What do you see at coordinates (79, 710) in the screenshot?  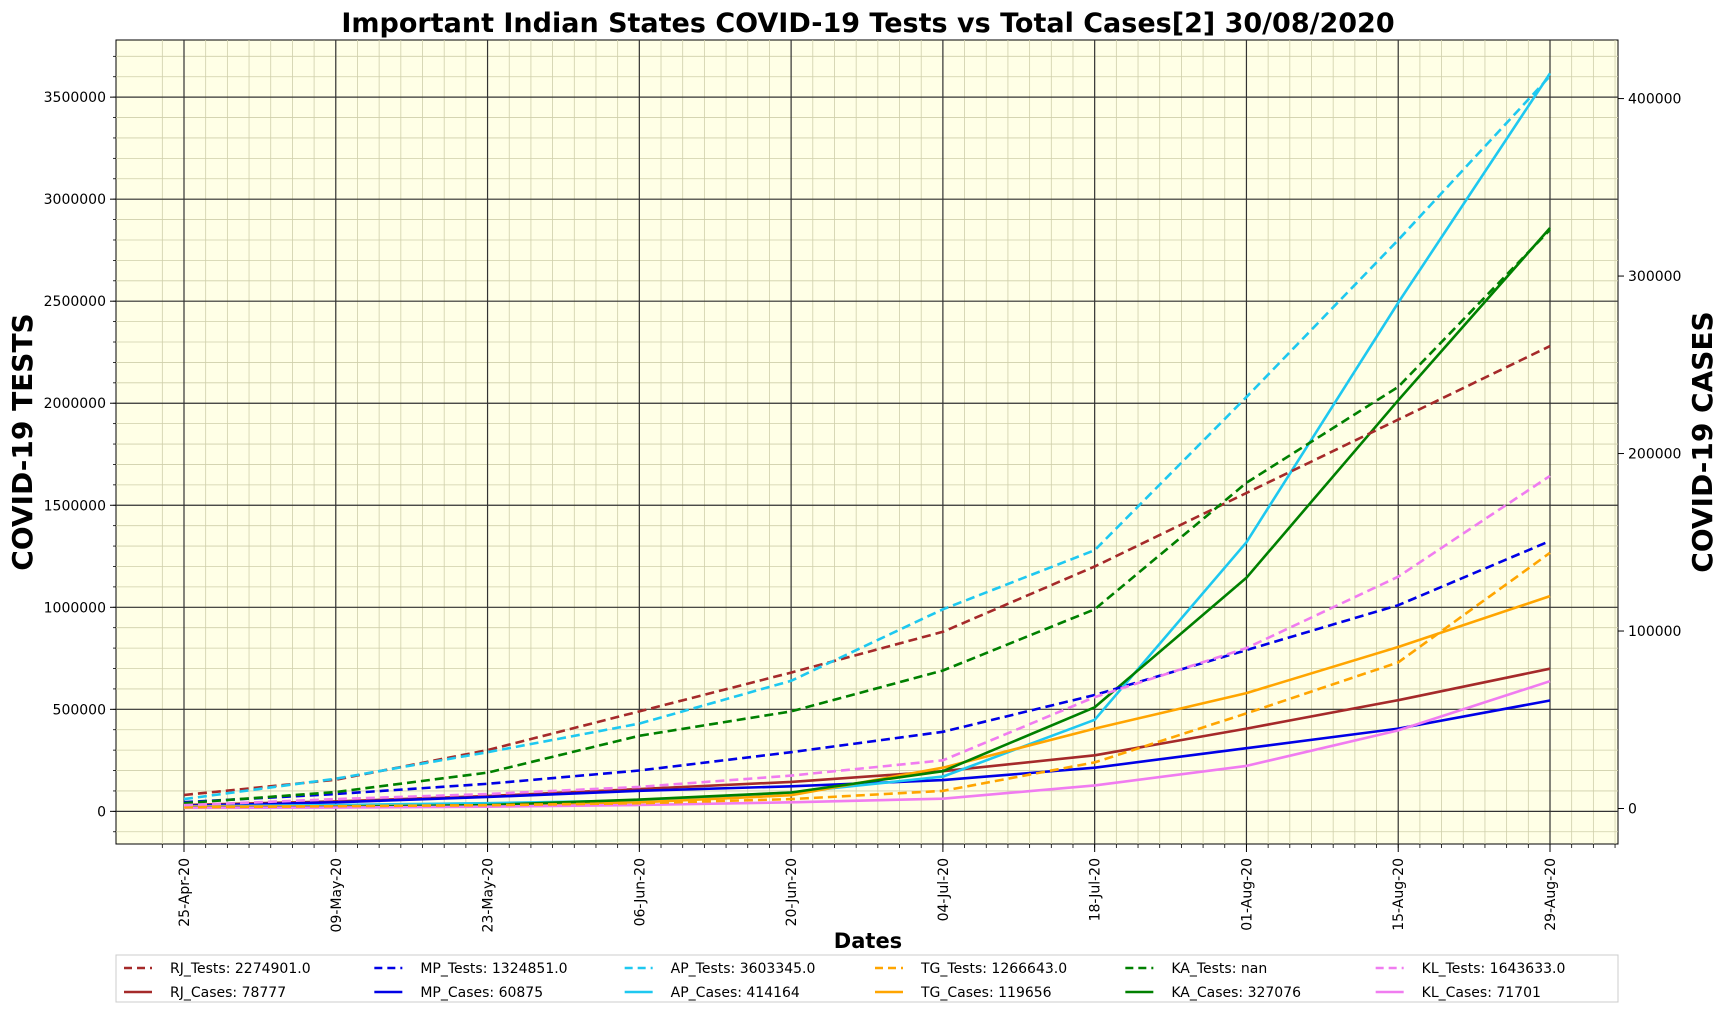 I see `y-left-tick-label: 500000` at bounding box center [79, 710].